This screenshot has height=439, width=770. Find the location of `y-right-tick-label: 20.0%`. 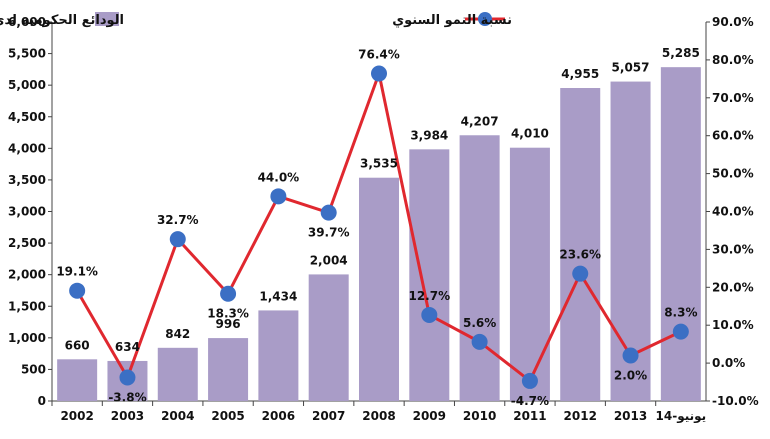

y-right-tick-label: 20.0% is located at coordinates (733, 287).